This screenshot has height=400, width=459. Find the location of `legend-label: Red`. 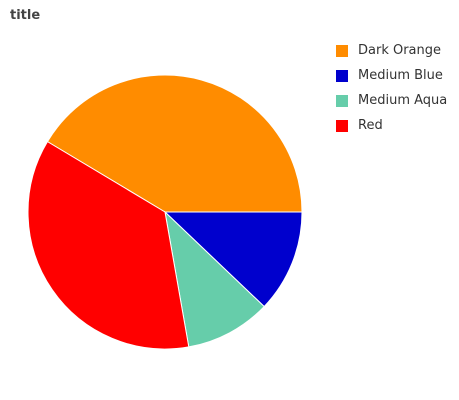

legend-label: Red is located at coordinates (370, 125).